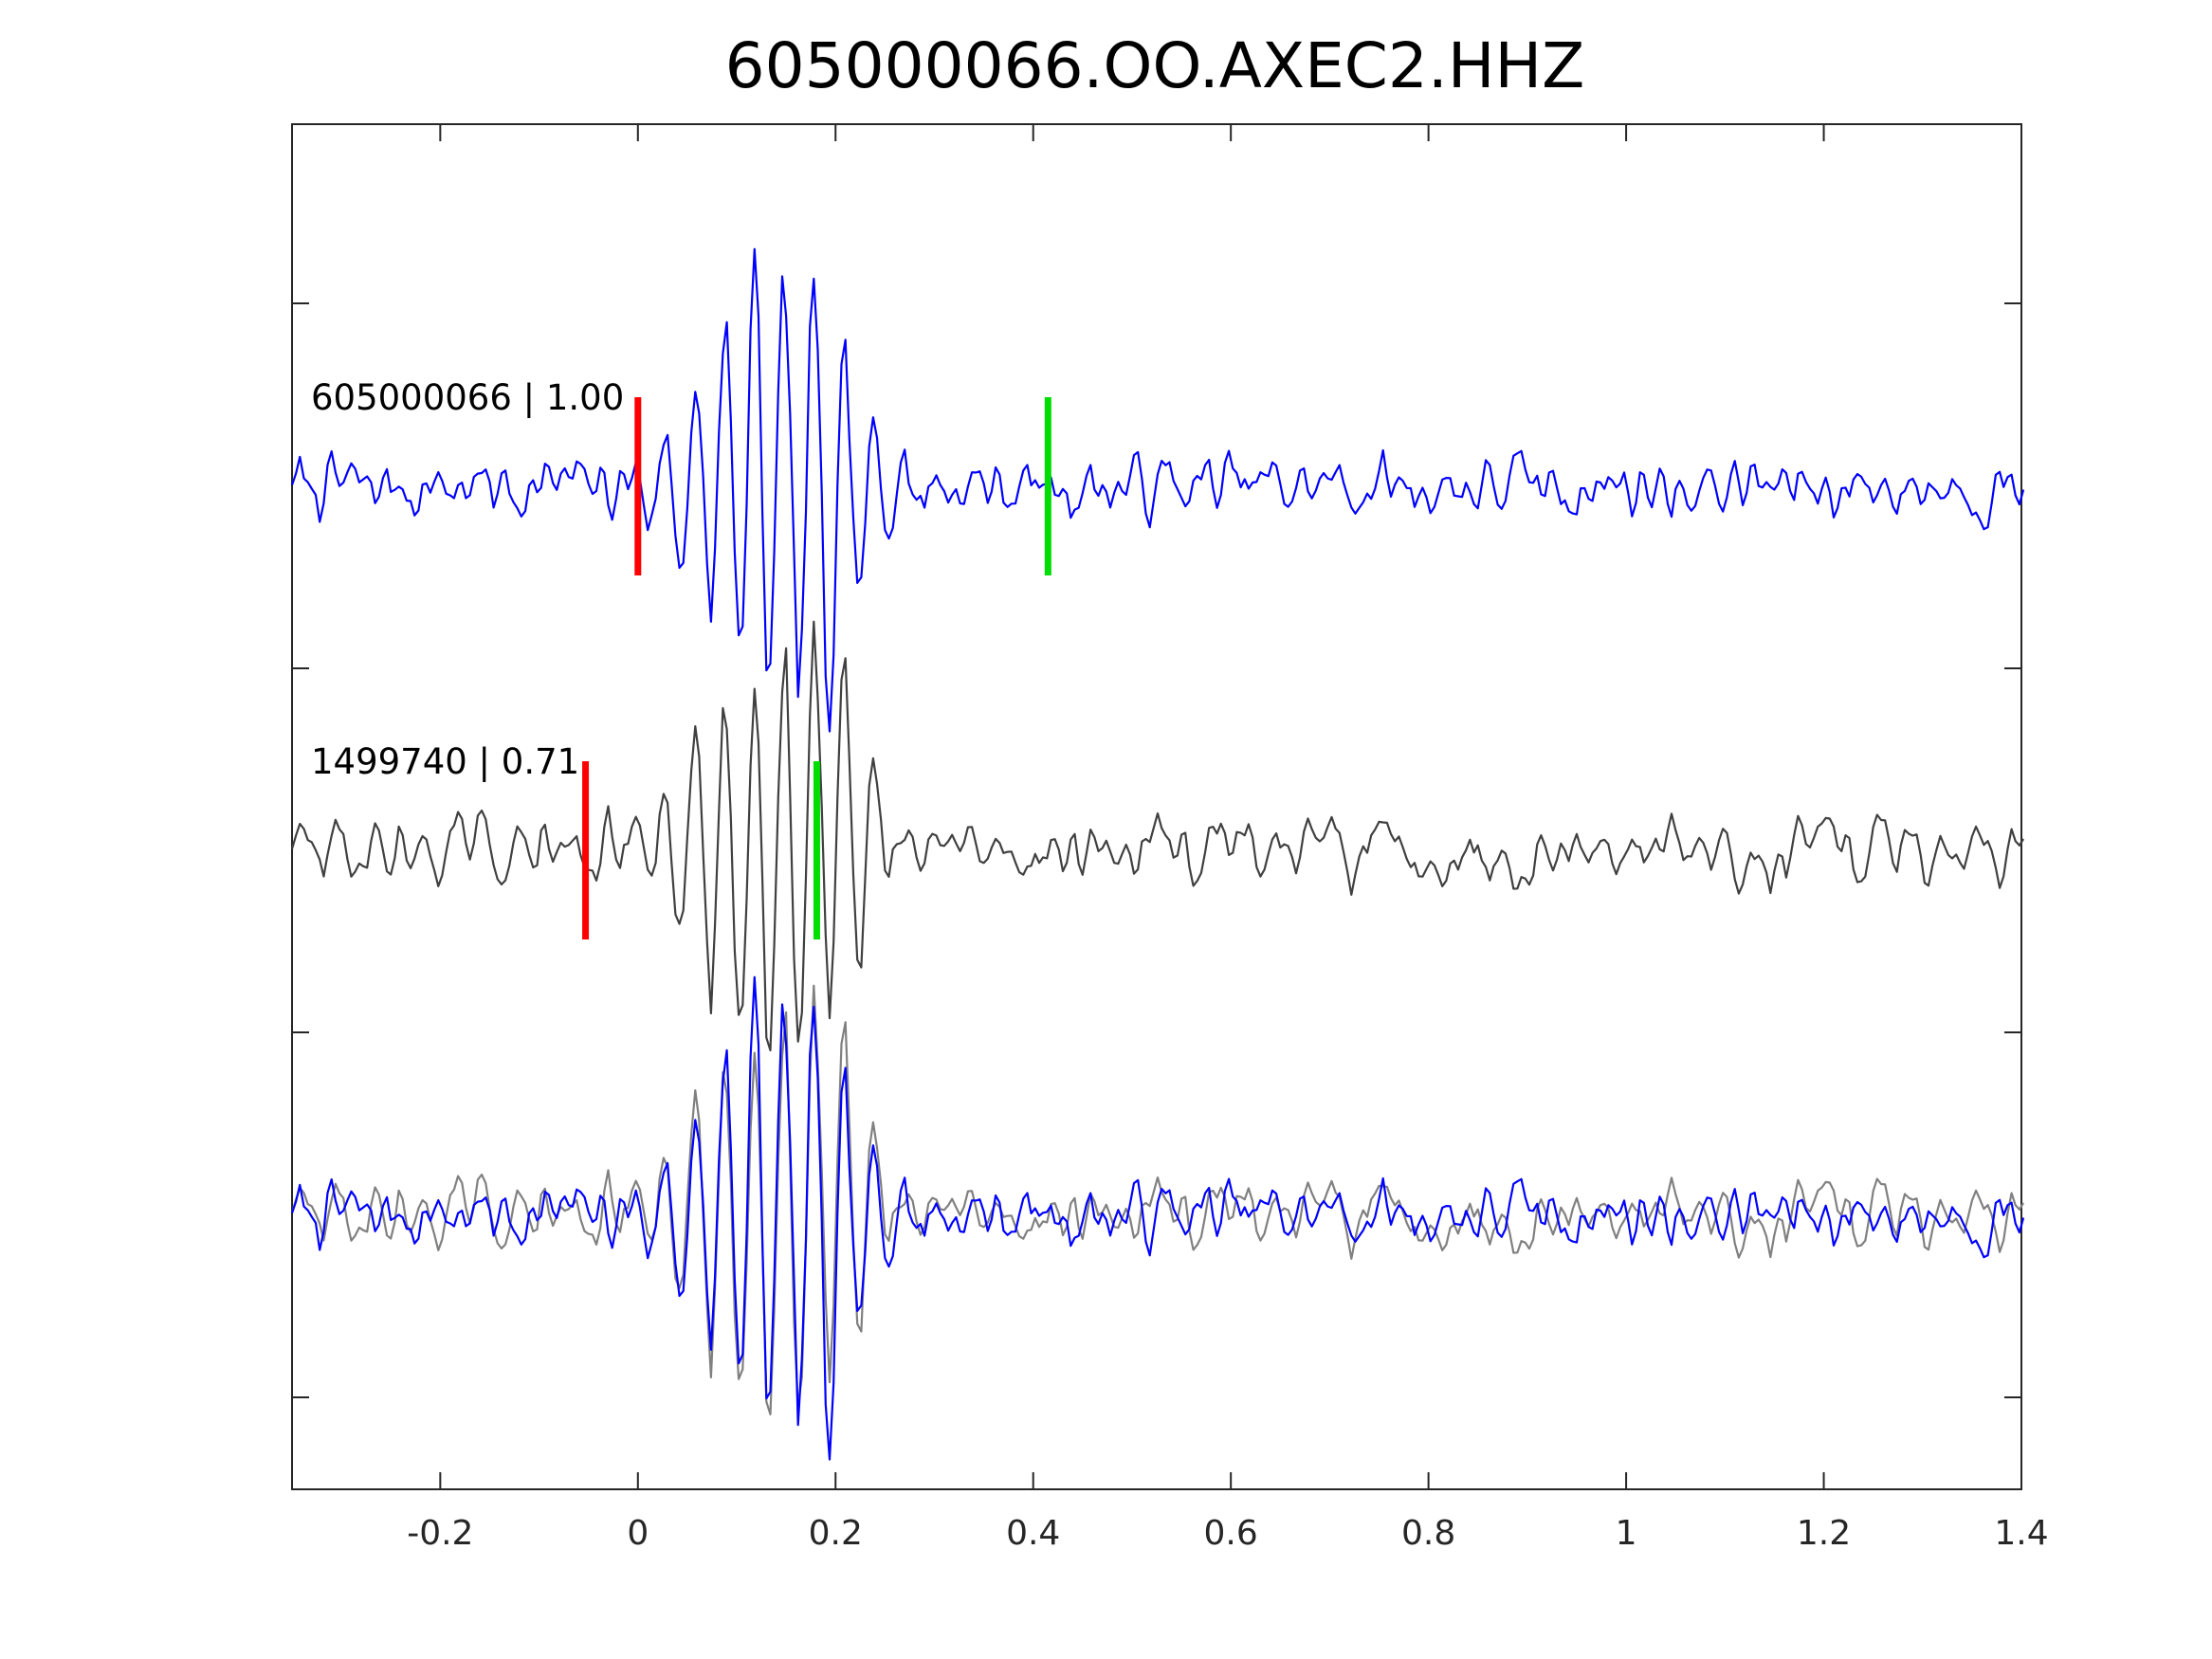 This screenshot has height=1659, width=2212. What do you see at coordinates (1155, 65) in the screenshot?
I see `chart-title: 605000066.OO.AXEC2.HHZ` at bounding box center [1155, 65].